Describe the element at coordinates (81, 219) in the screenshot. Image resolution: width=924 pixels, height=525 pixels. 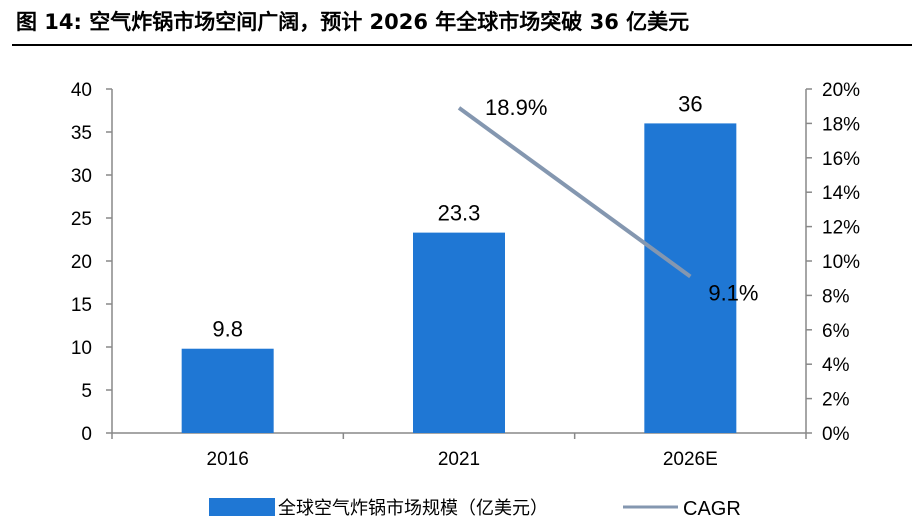
I see `left-tick-label: 25` at that location.